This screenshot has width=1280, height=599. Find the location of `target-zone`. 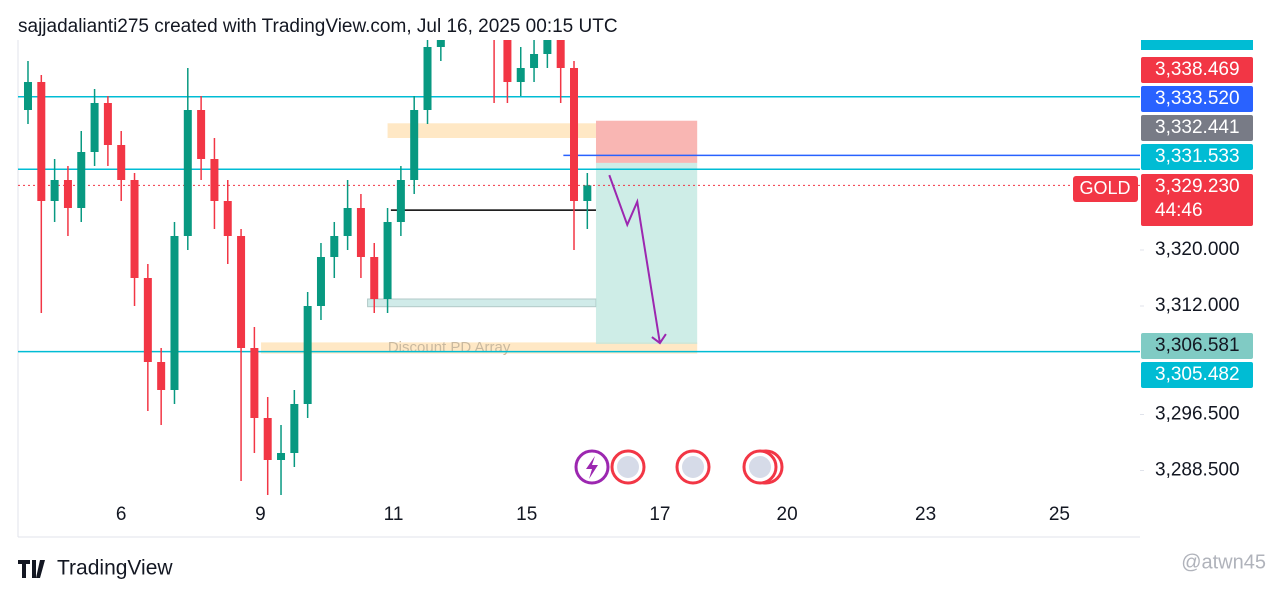

target-zone is located at coordinates (646, 253).